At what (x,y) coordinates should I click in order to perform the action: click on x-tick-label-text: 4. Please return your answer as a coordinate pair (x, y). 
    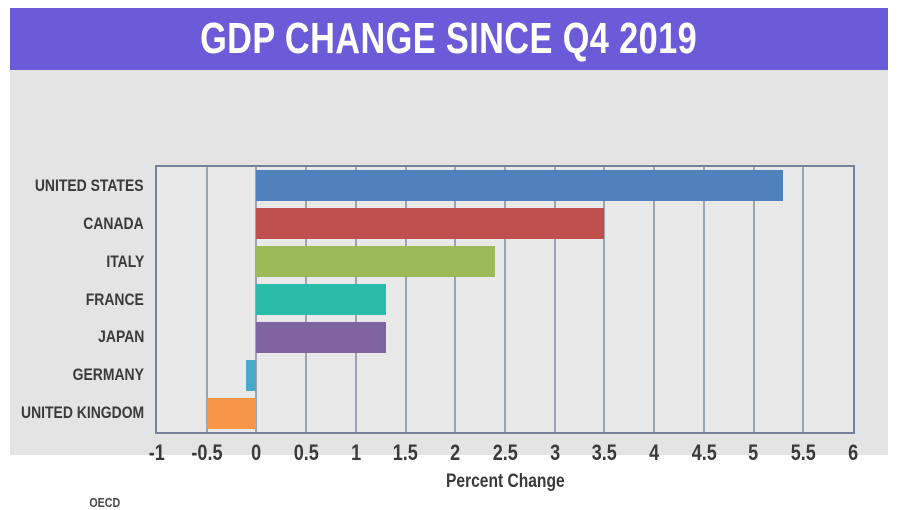
    Looking at the image, I should click on (654, 452).